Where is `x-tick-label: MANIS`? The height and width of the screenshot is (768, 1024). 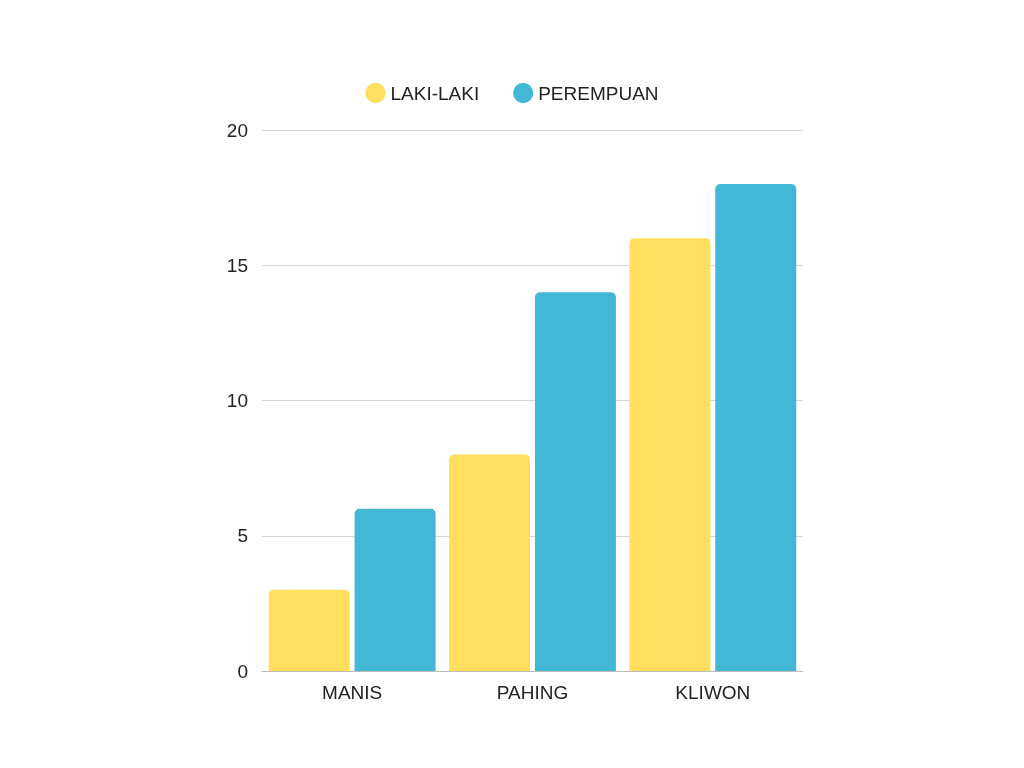
x-tick-label: MANIS is located at coordinates (352, 692).